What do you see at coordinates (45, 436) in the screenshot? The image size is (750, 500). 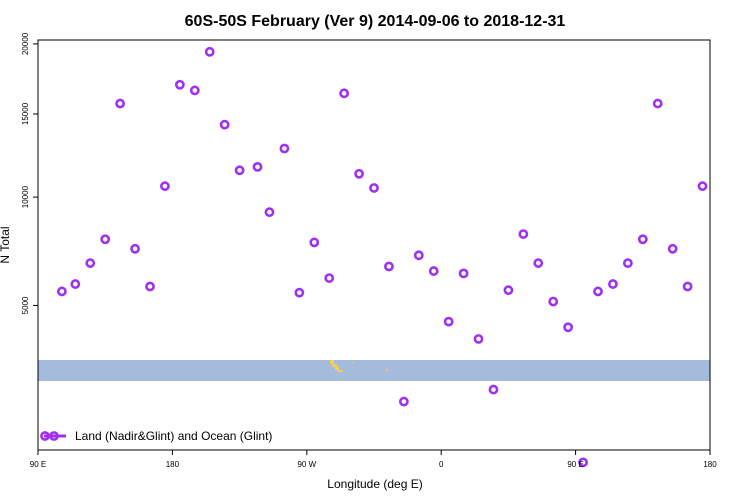 I see `legend-marker-left` at bounding box center [45, 436].